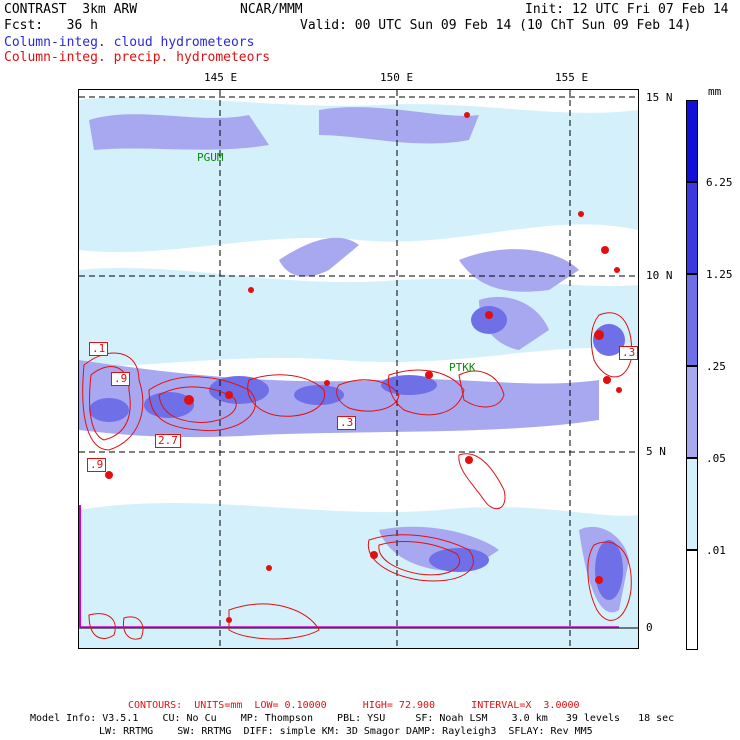  I want to click on colorbar-level-label: .25, so click(716, 366).